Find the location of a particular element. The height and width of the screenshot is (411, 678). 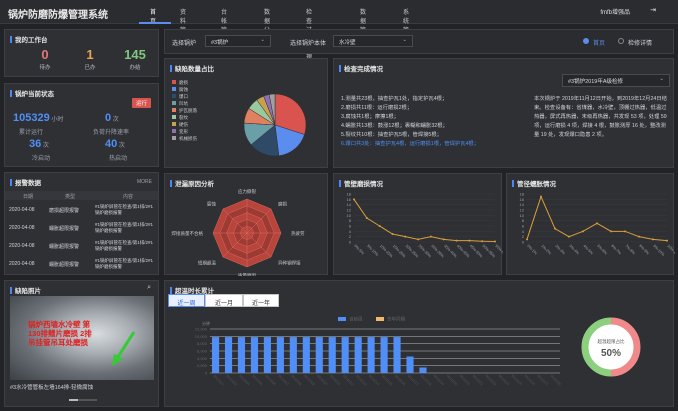

boiler-select: #3锅炉 ⌄ is located at coordinates (238, 41).